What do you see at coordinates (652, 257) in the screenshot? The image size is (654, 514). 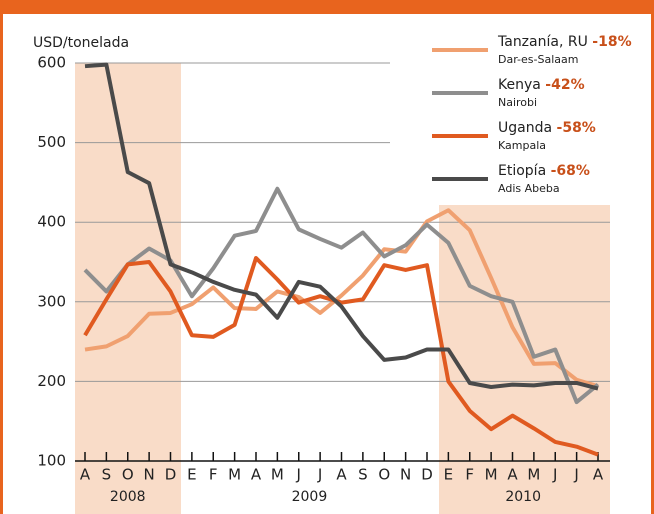 I see `right-border` at bounding box center [652, 257].